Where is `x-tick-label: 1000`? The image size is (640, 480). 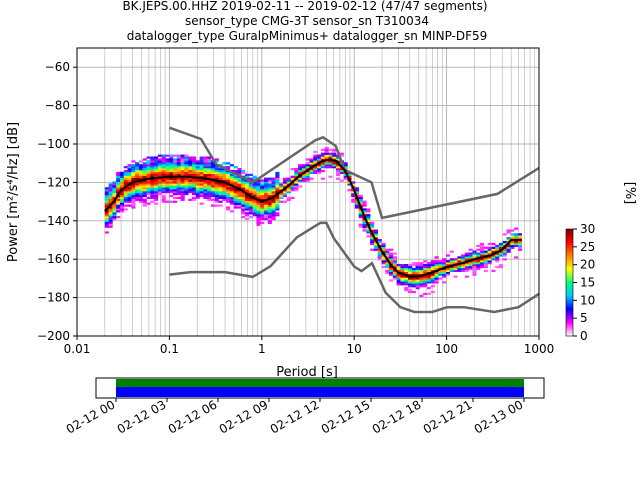
x-tick-label: 1000 is located at coordinates (539, 349).